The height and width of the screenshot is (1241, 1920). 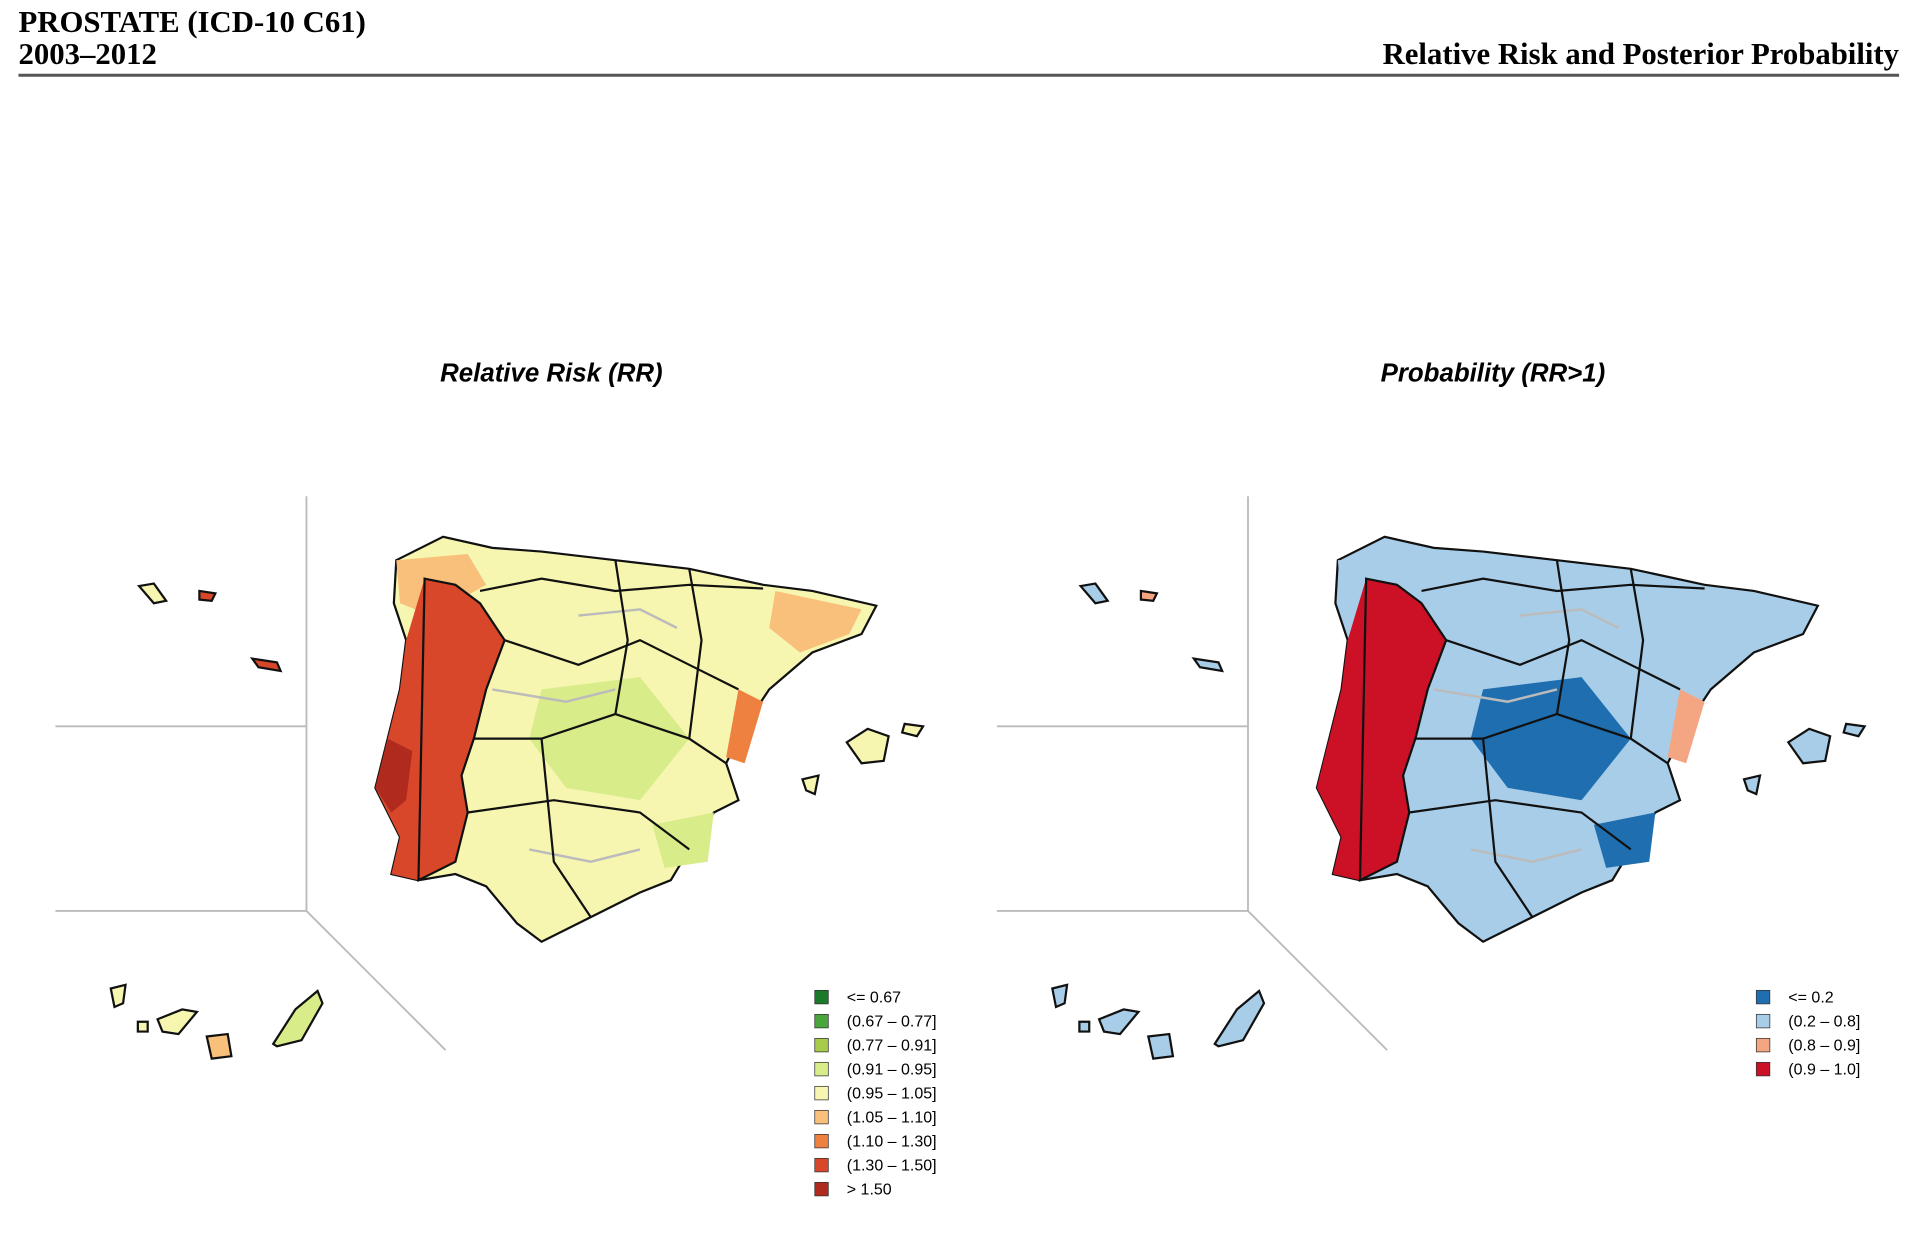 I want to click on legend-label: <= 0.2, so click(x=1810, y=998).